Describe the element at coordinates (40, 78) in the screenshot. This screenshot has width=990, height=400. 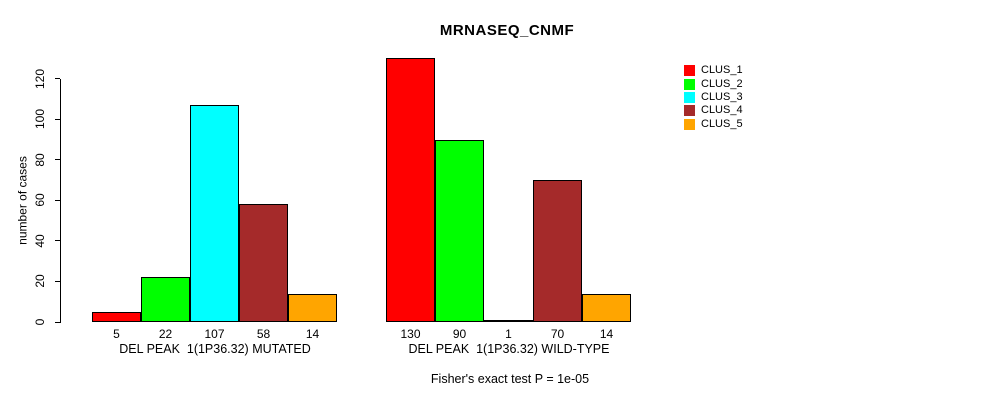
I see `y-axis-tick-label: 120` at that location.